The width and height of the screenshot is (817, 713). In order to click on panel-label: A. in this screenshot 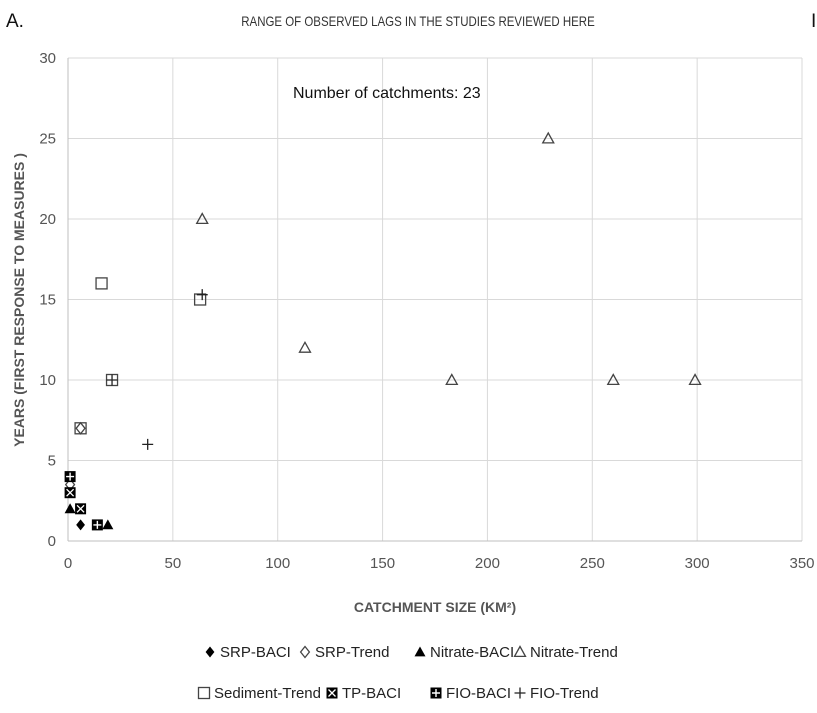, I will do `click(15, 21)`.